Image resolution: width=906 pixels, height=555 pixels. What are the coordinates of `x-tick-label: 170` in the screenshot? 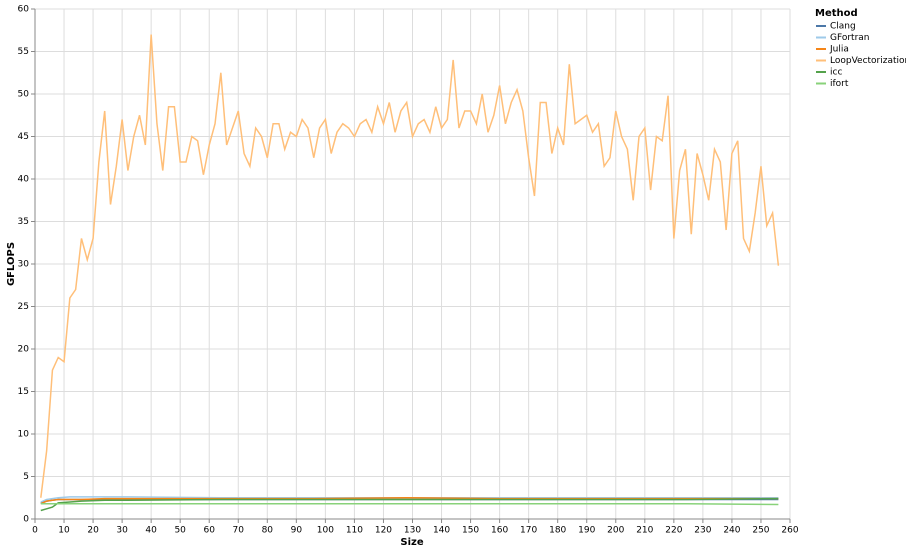 It's located at (528, 531).